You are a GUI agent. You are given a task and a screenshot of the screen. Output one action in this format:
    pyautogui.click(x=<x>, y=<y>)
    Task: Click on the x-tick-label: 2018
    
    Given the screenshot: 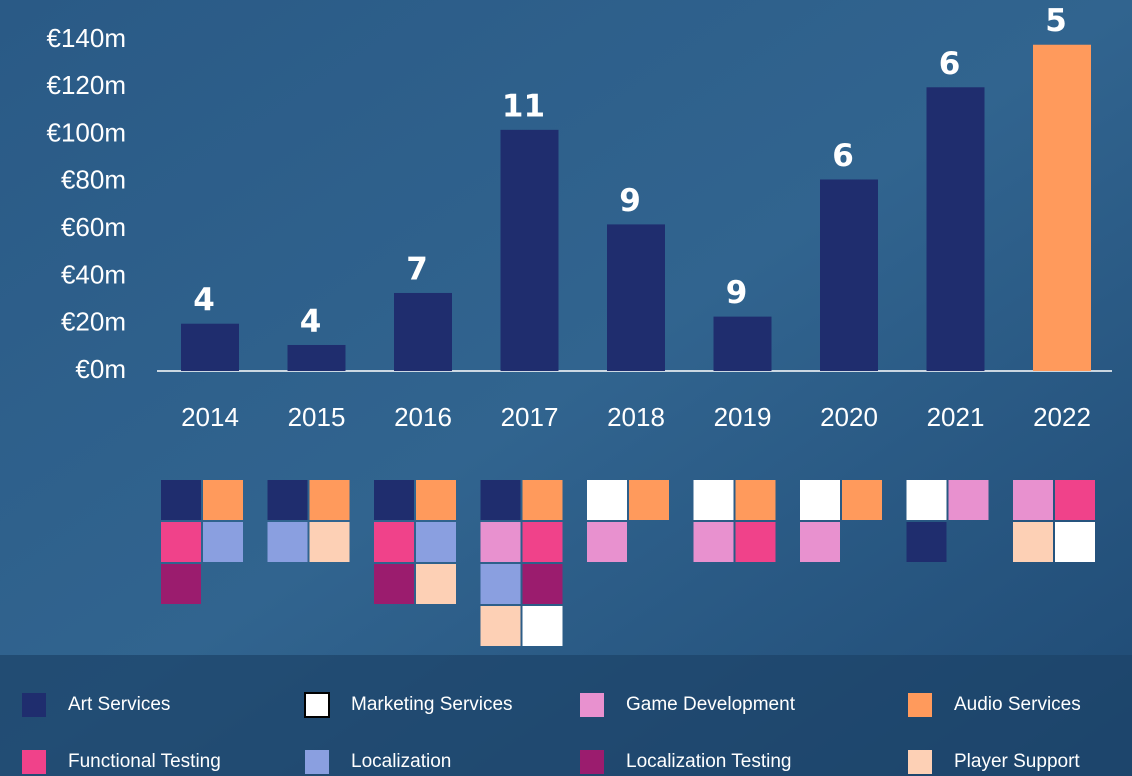 What is the action you would take?
    pyautogui.click(x=636, y=417)
    